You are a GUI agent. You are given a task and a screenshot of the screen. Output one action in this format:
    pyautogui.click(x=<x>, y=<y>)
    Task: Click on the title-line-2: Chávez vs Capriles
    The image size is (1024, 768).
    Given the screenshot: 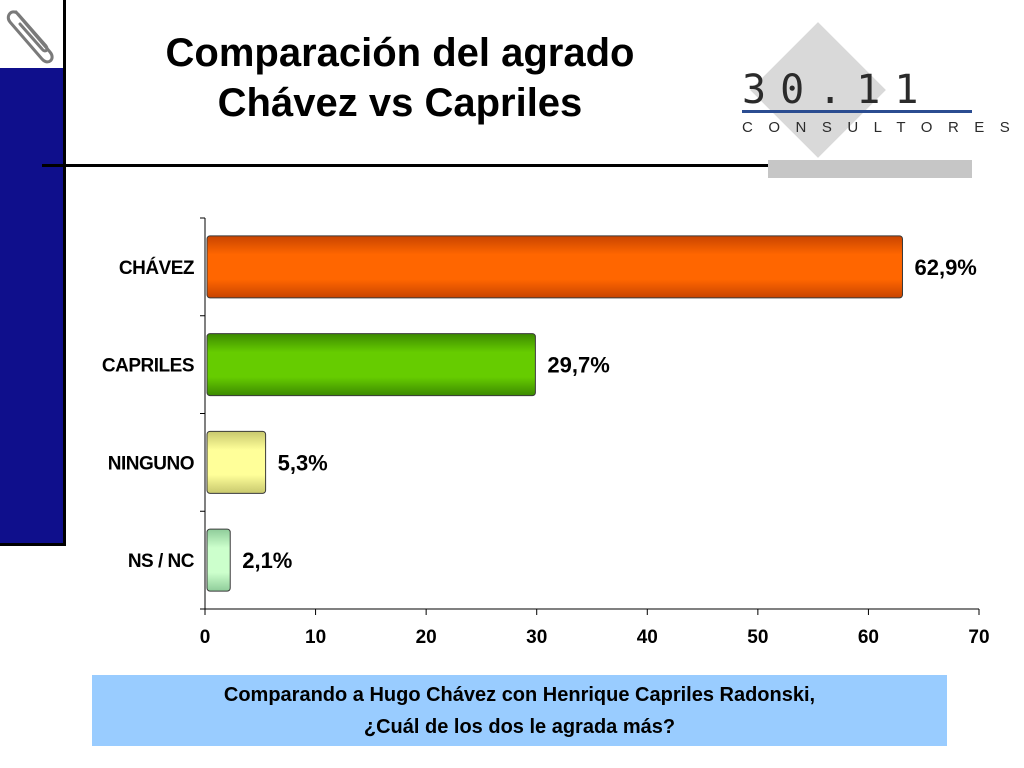 What is the action you would take?
    pyautogui.click(x=400, y=103)
    